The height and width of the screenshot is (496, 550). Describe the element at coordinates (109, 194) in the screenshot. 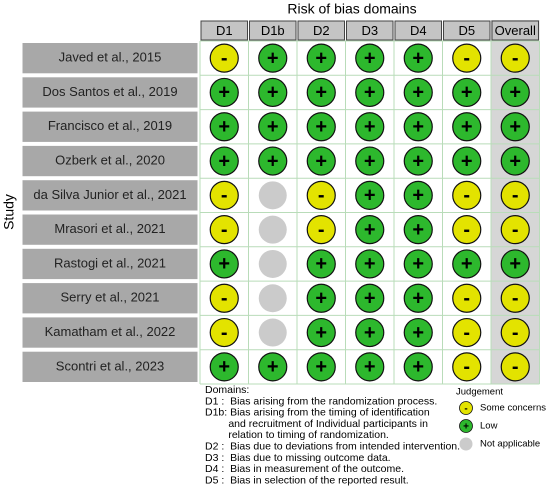

I see `study-label: da Silva Junior et al., 2021` at that location.